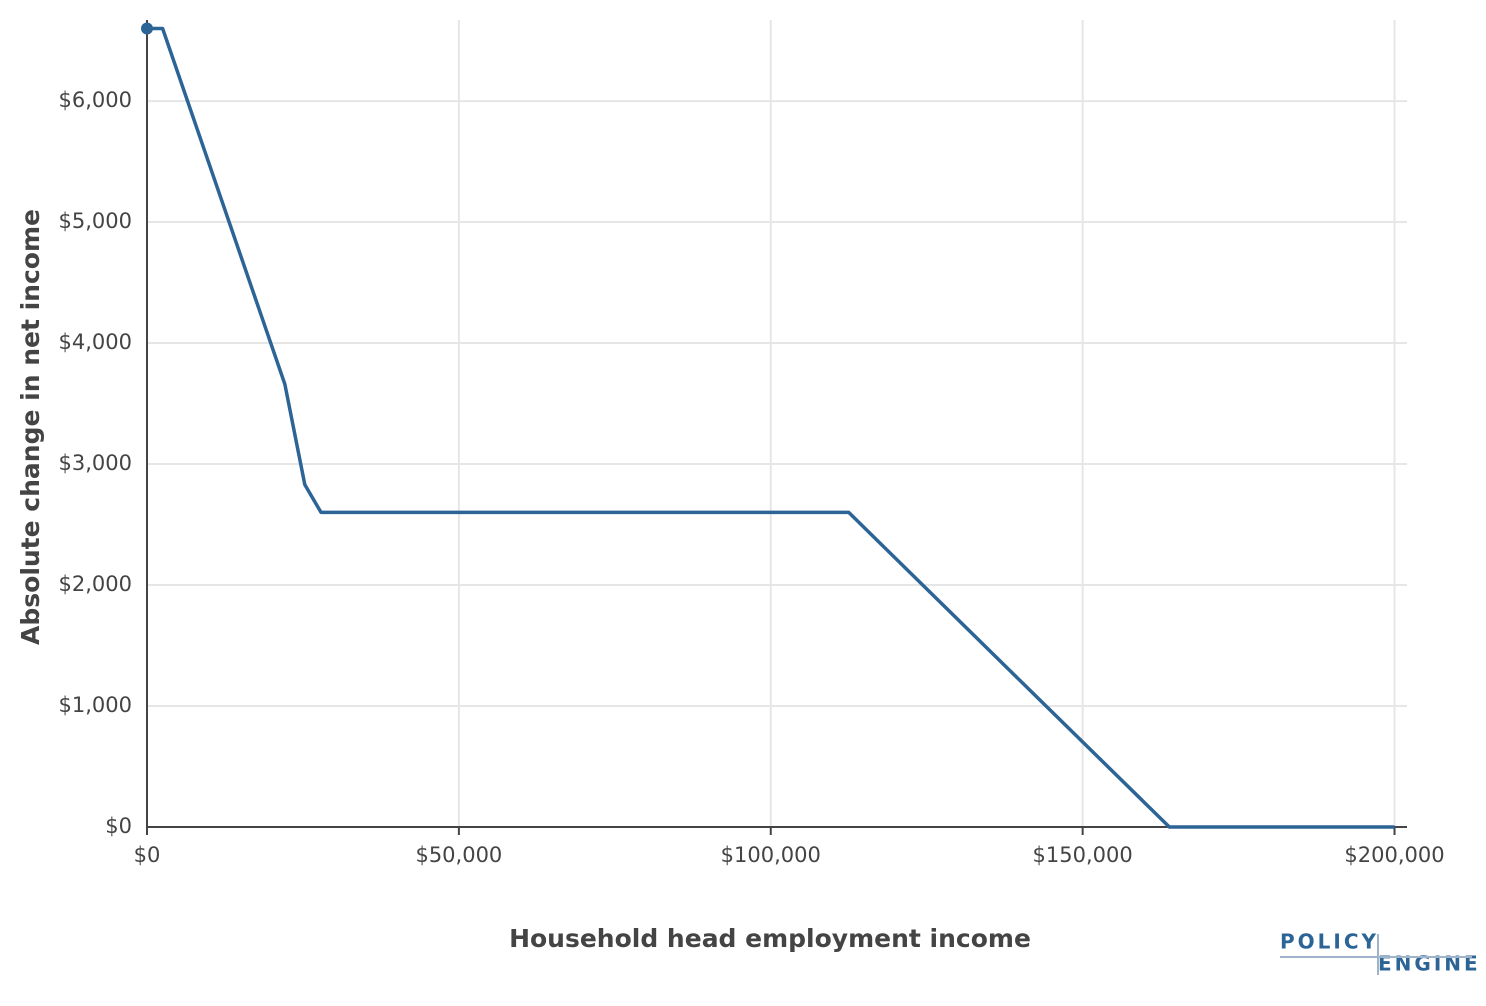 This screenshot has height=1006, width=1486. I want to click on logo: POLICY ENGINE, so click(1380, 953).